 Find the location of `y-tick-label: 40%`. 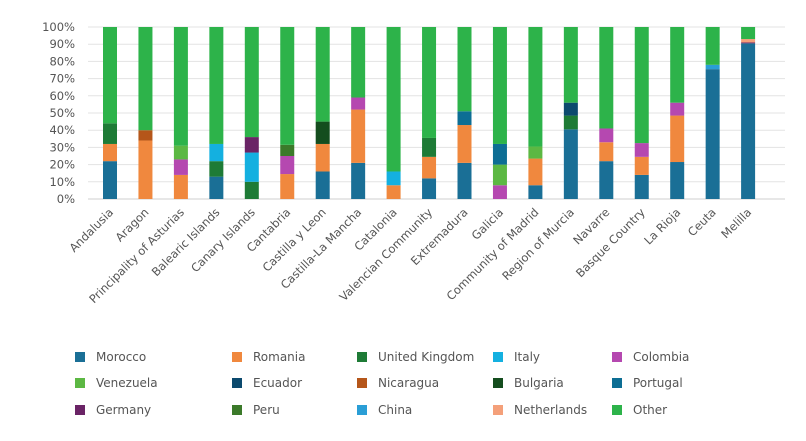

y-tick-label: 40% is located at coordinates (62, 130).